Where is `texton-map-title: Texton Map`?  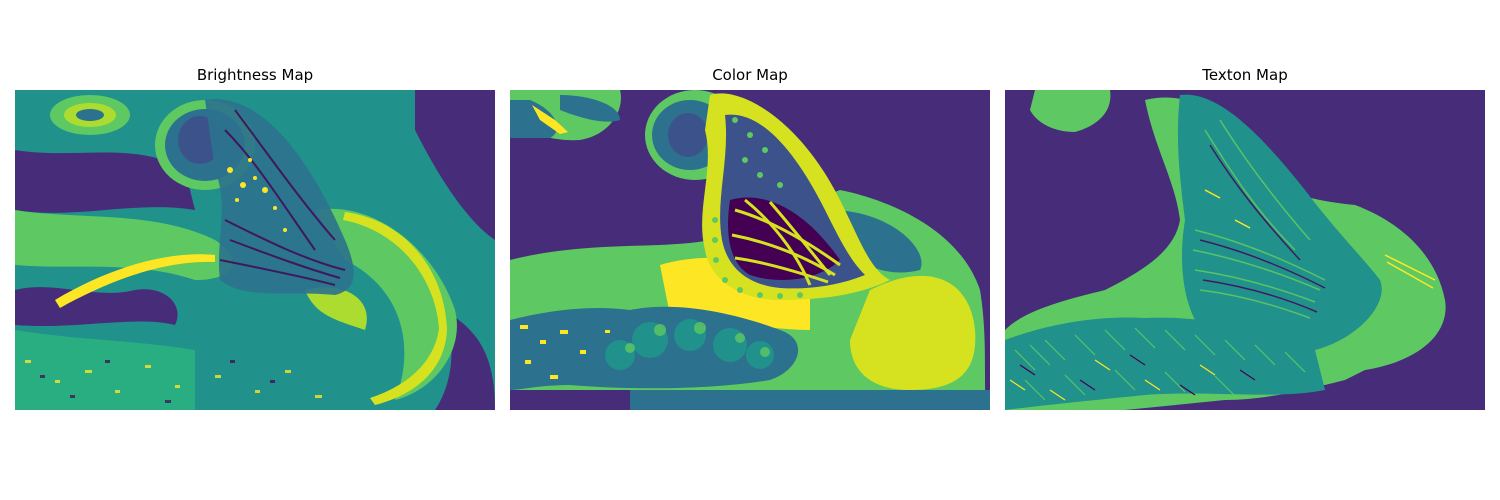 texton-map-title: Texton Map is located at coordinates (1245, 75).